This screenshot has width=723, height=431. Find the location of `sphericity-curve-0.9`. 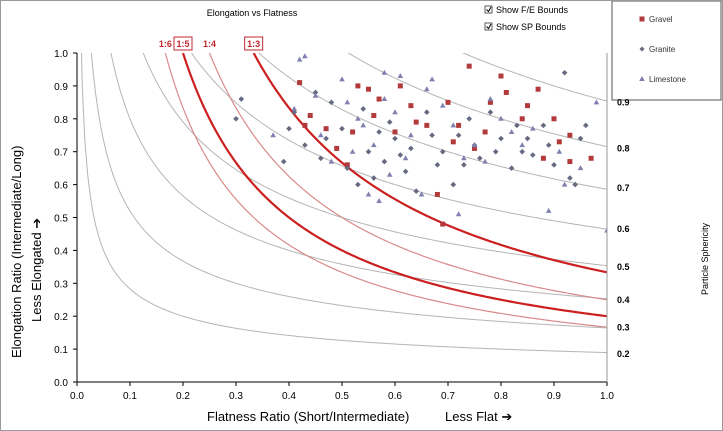

sphericity-curve-0.9 is located at coordinates (534, 77).